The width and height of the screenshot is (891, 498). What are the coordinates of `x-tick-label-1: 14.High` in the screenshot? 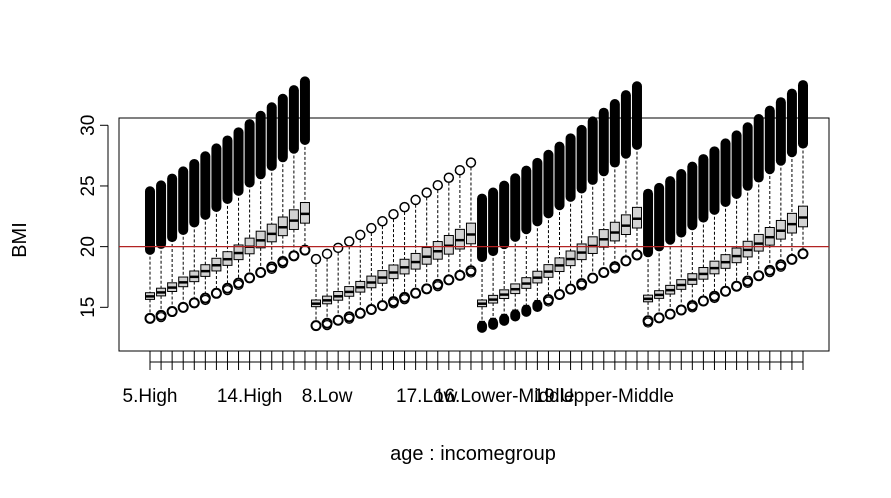 It's located at (250, 396).